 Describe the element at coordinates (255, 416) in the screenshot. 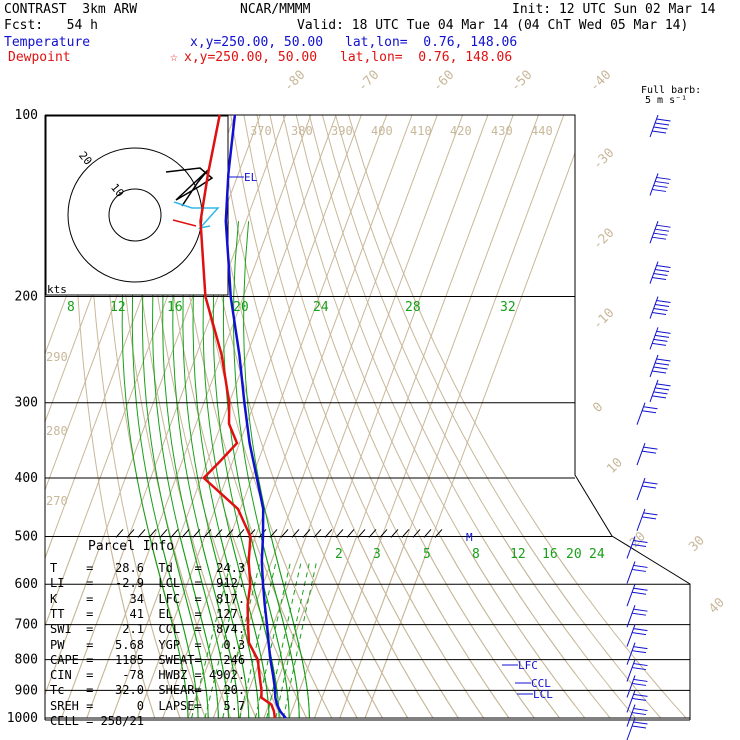

I see `temperature-profile` at that location.